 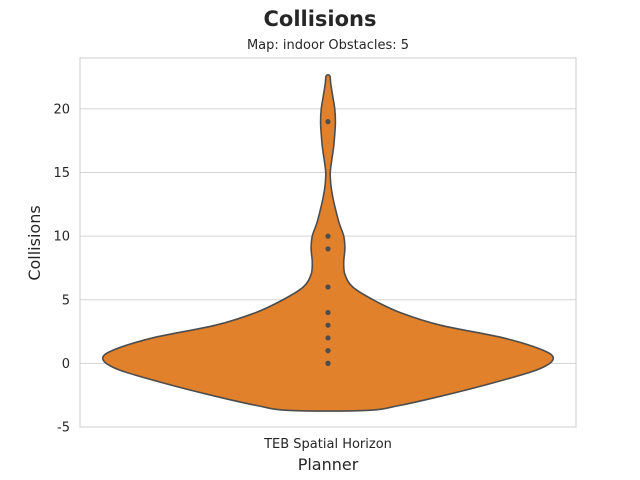 What do you see at coordinates (61, 109) in the screenshot?
I see `y-tick-label: 20` at bounding box center [61, 109].